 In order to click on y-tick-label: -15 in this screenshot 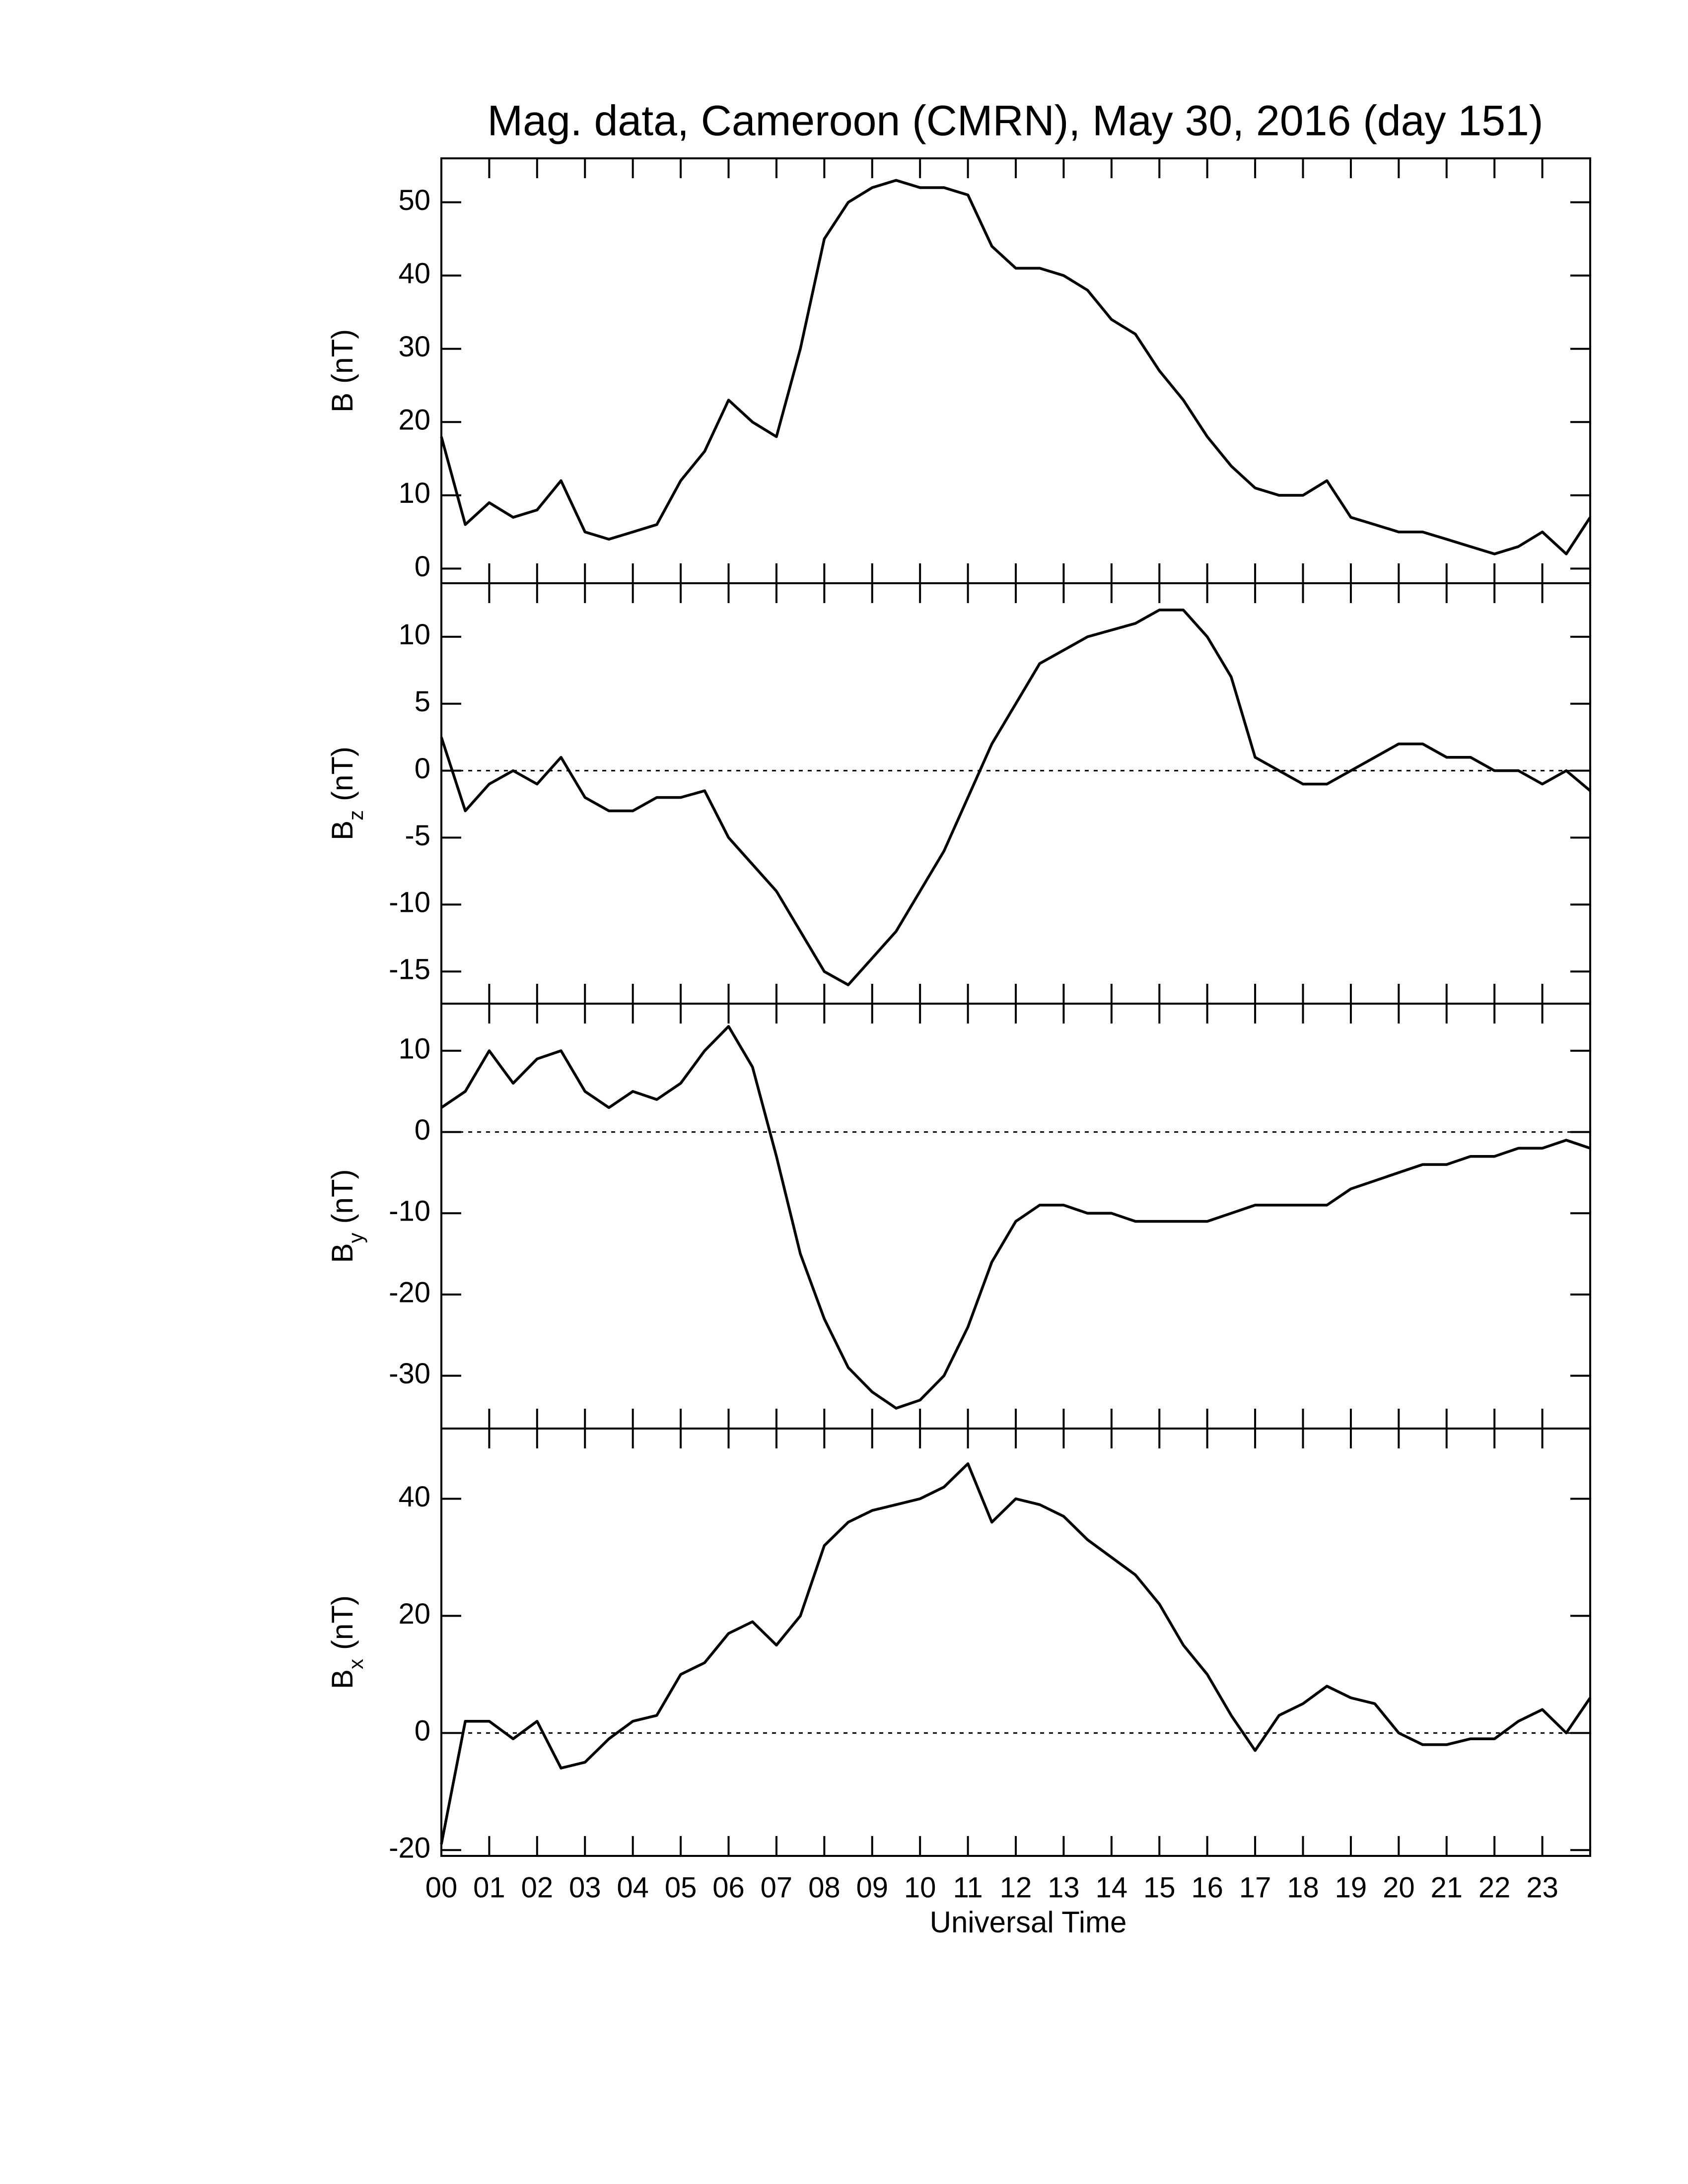, I will do `click(409, 970)`.